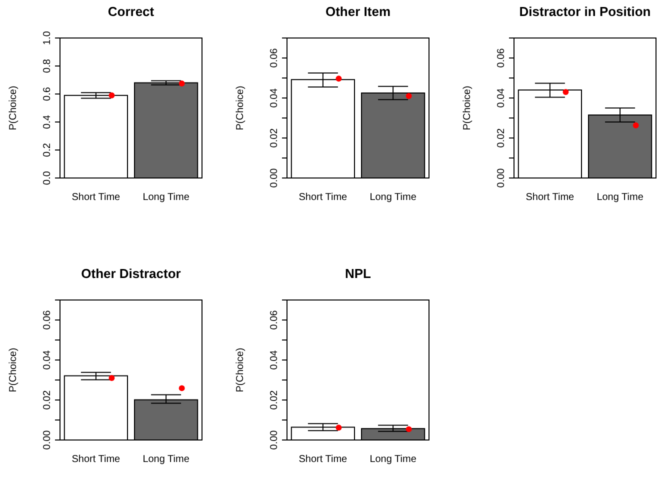  Describe the element at coordinates (131, 273) in the screenshot. I see `chart-title: Other Distractor` at that location.